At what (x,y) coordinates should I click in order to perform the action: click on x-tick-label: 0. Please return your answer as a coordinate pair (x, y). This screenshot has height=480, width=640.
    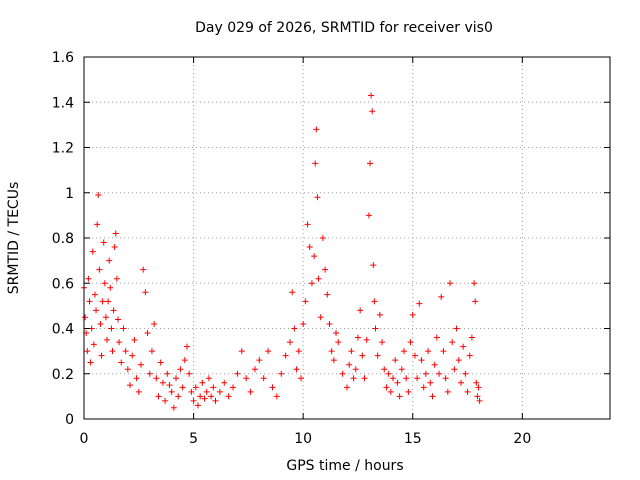
    Looking at the image, I should click on (84, 439).